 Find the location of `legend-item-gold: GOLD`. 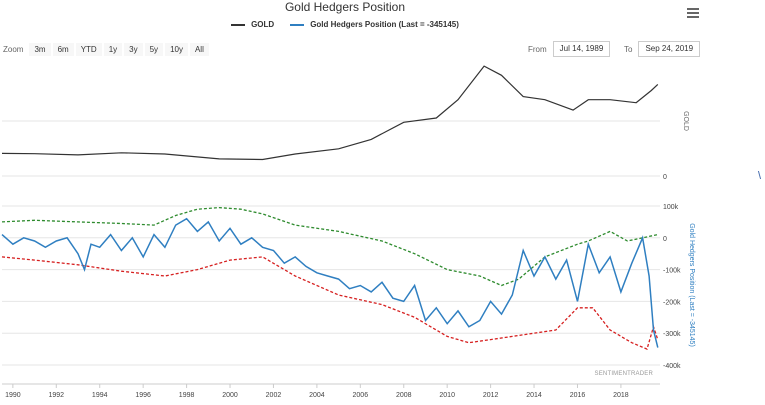

legend-item-gold: GOLD is located at coordinates (252, 24).